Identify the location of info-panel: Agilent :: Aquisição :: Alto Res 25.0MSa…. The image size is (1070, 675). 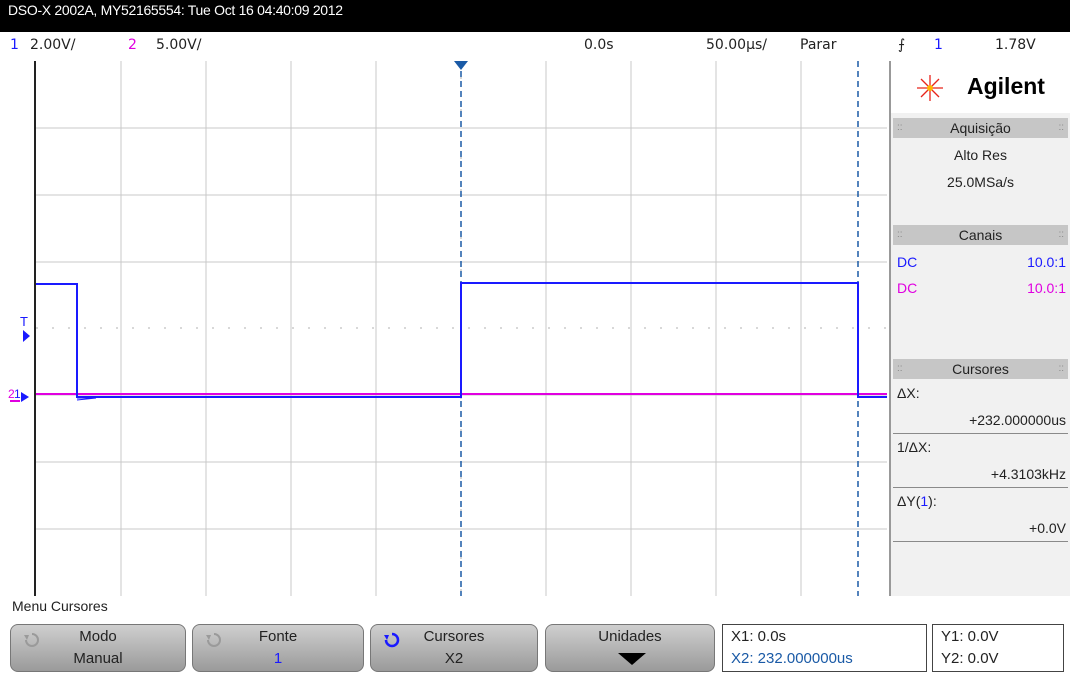
(979, 328).